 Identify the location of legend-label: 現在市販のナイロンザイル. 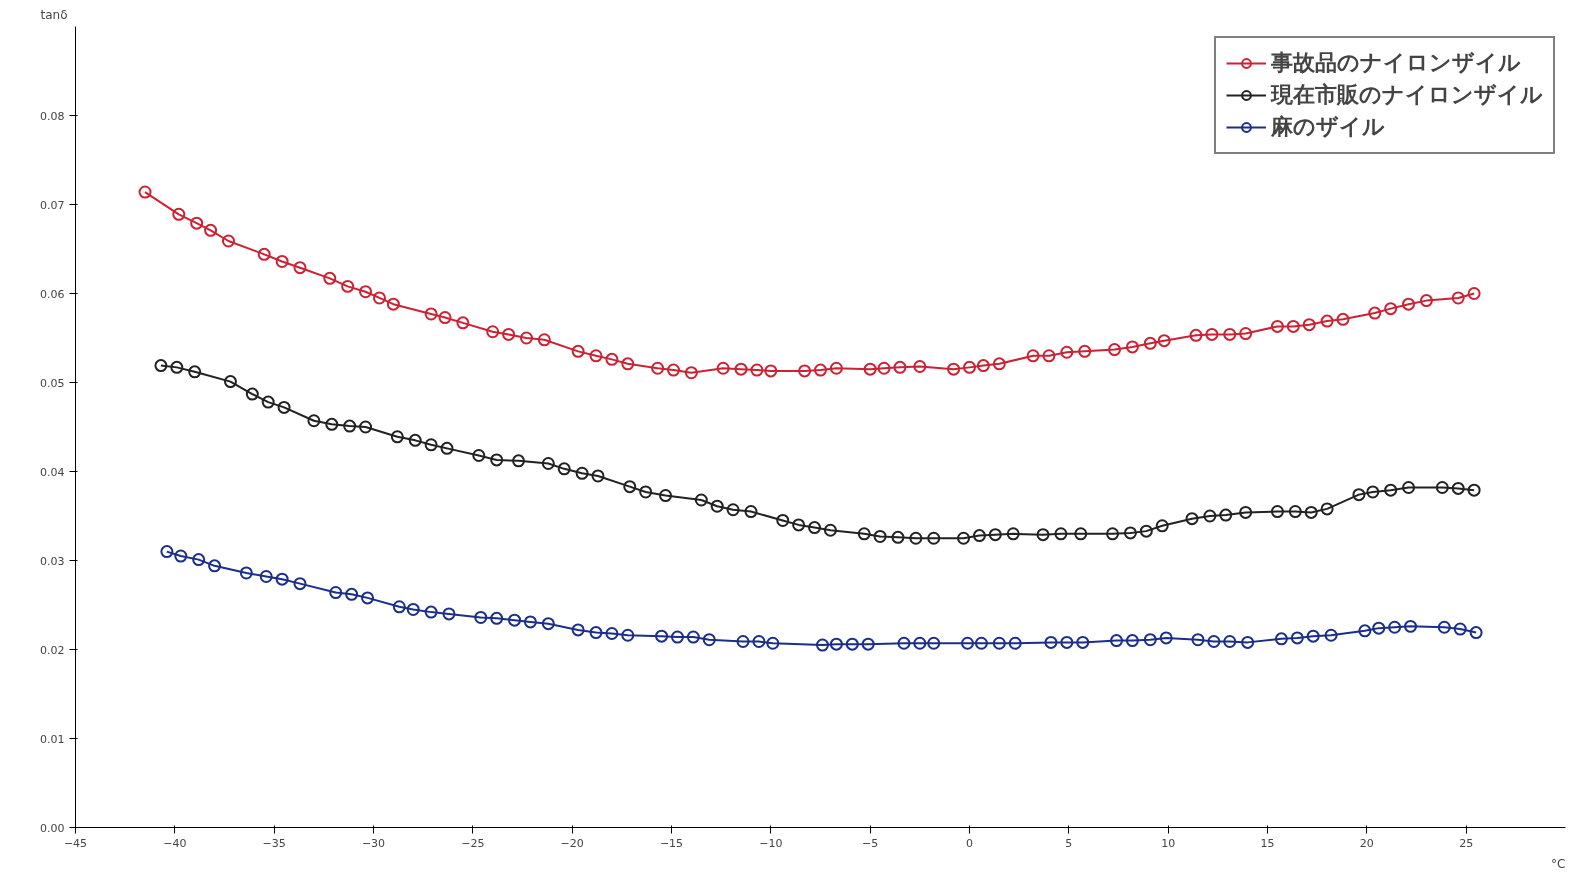
(1407, 95).